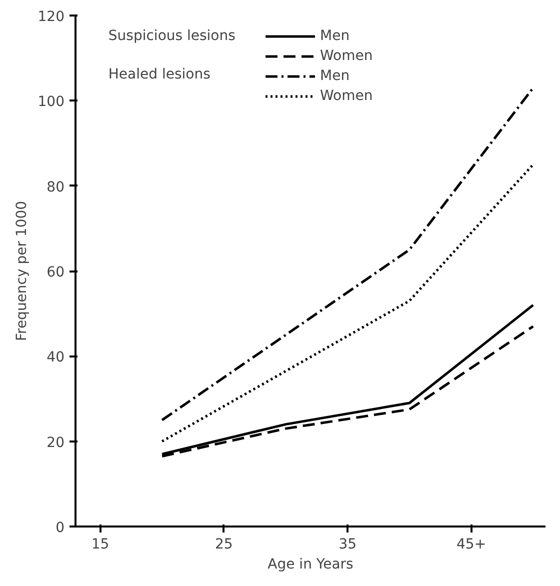 Image resolution: width=560 pixels, height=586 pixels. What do you see at coordinates (51, 102) in the screenshot?
I see `y-tick-label: 100` at bounding box center [51, 102].